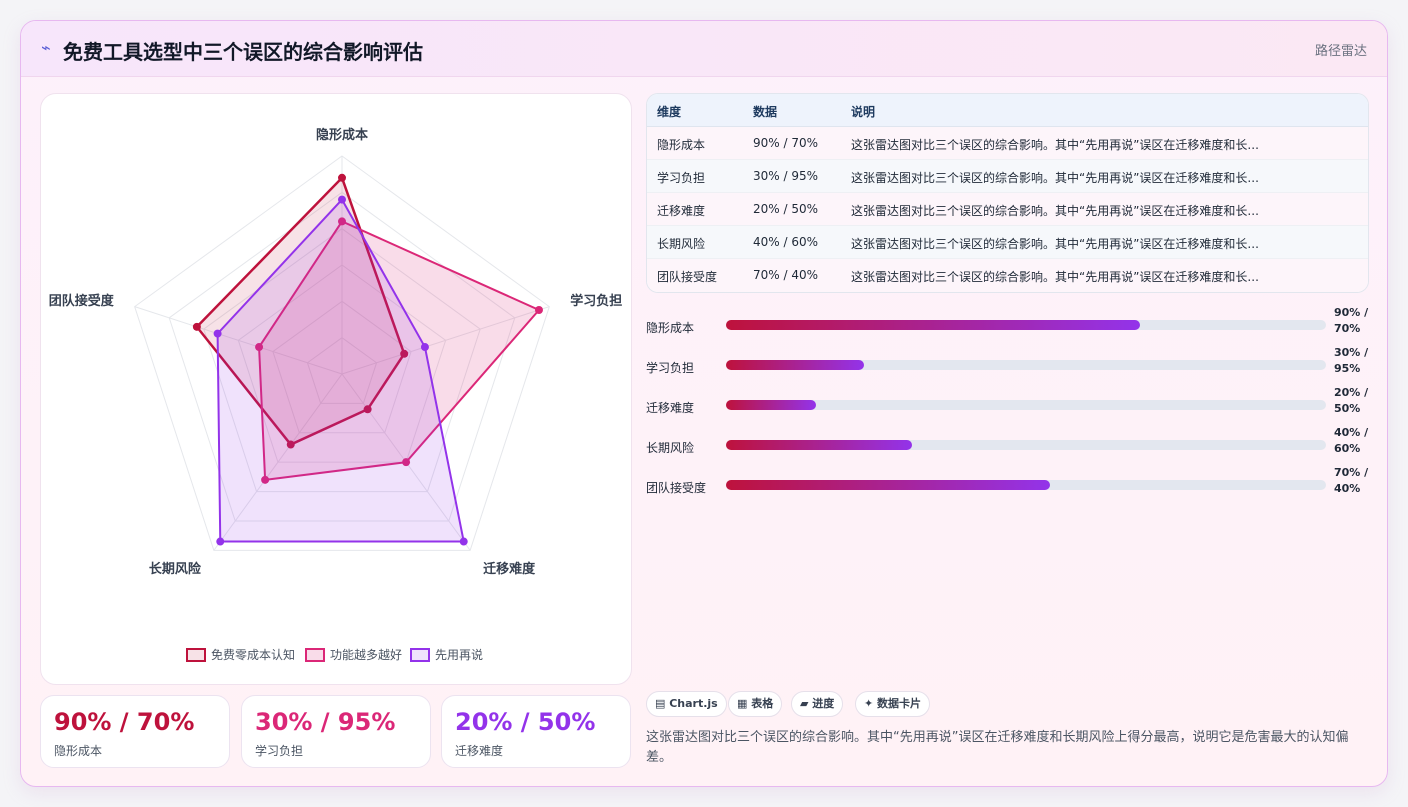  Describe the element at coordinates (1351, 360) in the screenshot. I see `progress-value: 30% / 95%` at that location.